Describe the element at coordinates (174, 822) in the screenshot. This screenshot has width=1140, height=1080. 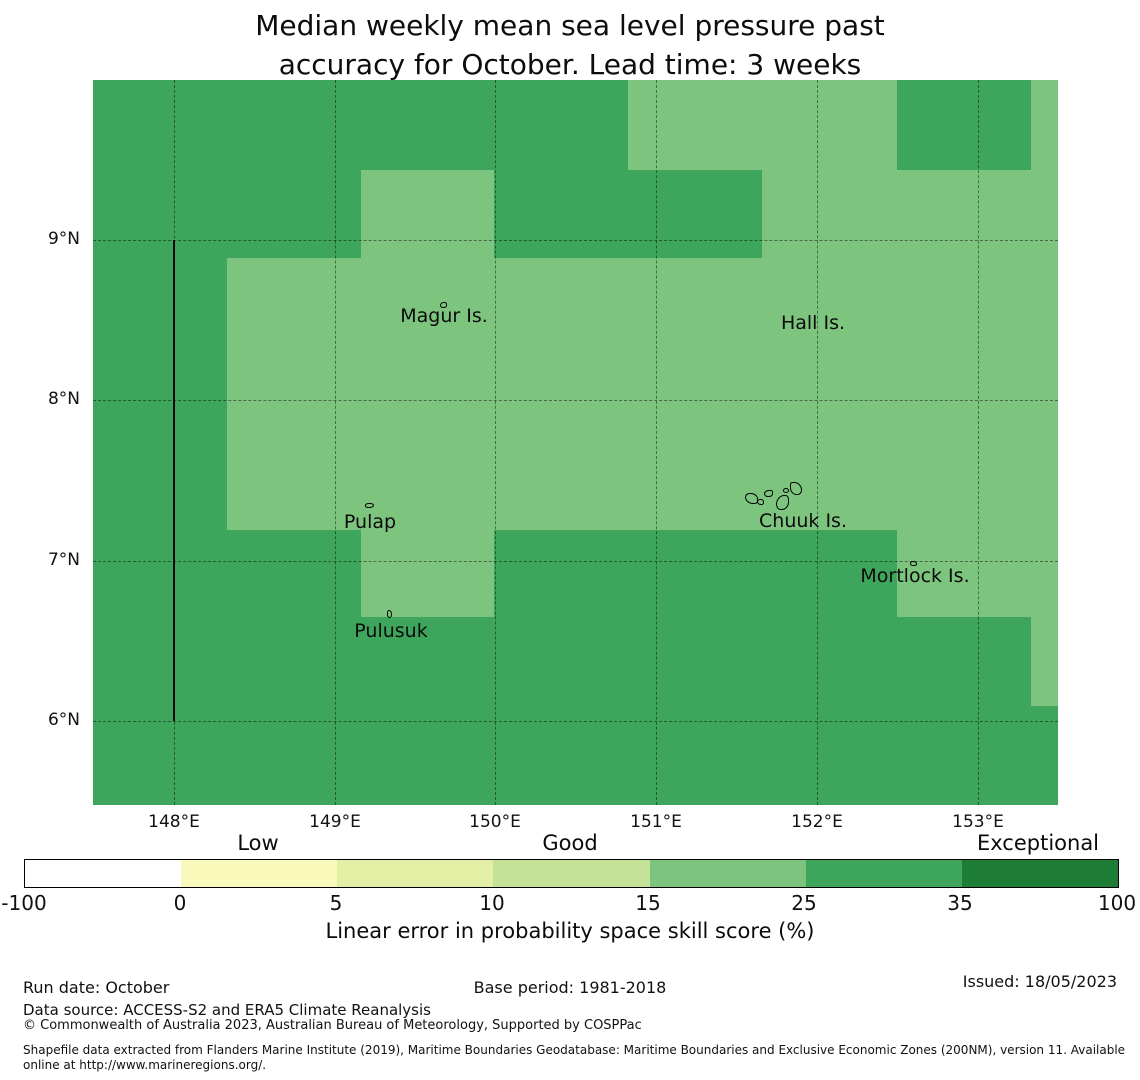
I see `x-tick-label: 148°E` at that location.